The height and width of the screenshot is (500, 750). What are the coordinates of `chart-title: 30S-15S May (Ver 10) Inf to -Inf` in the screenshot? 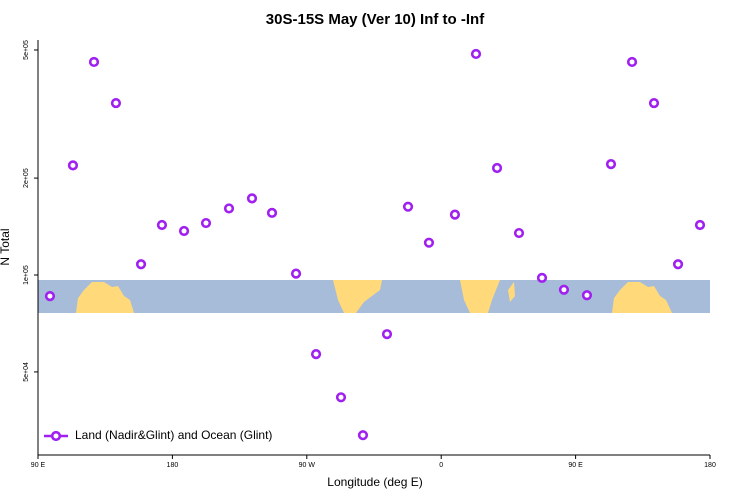 It's located at (375, 19).